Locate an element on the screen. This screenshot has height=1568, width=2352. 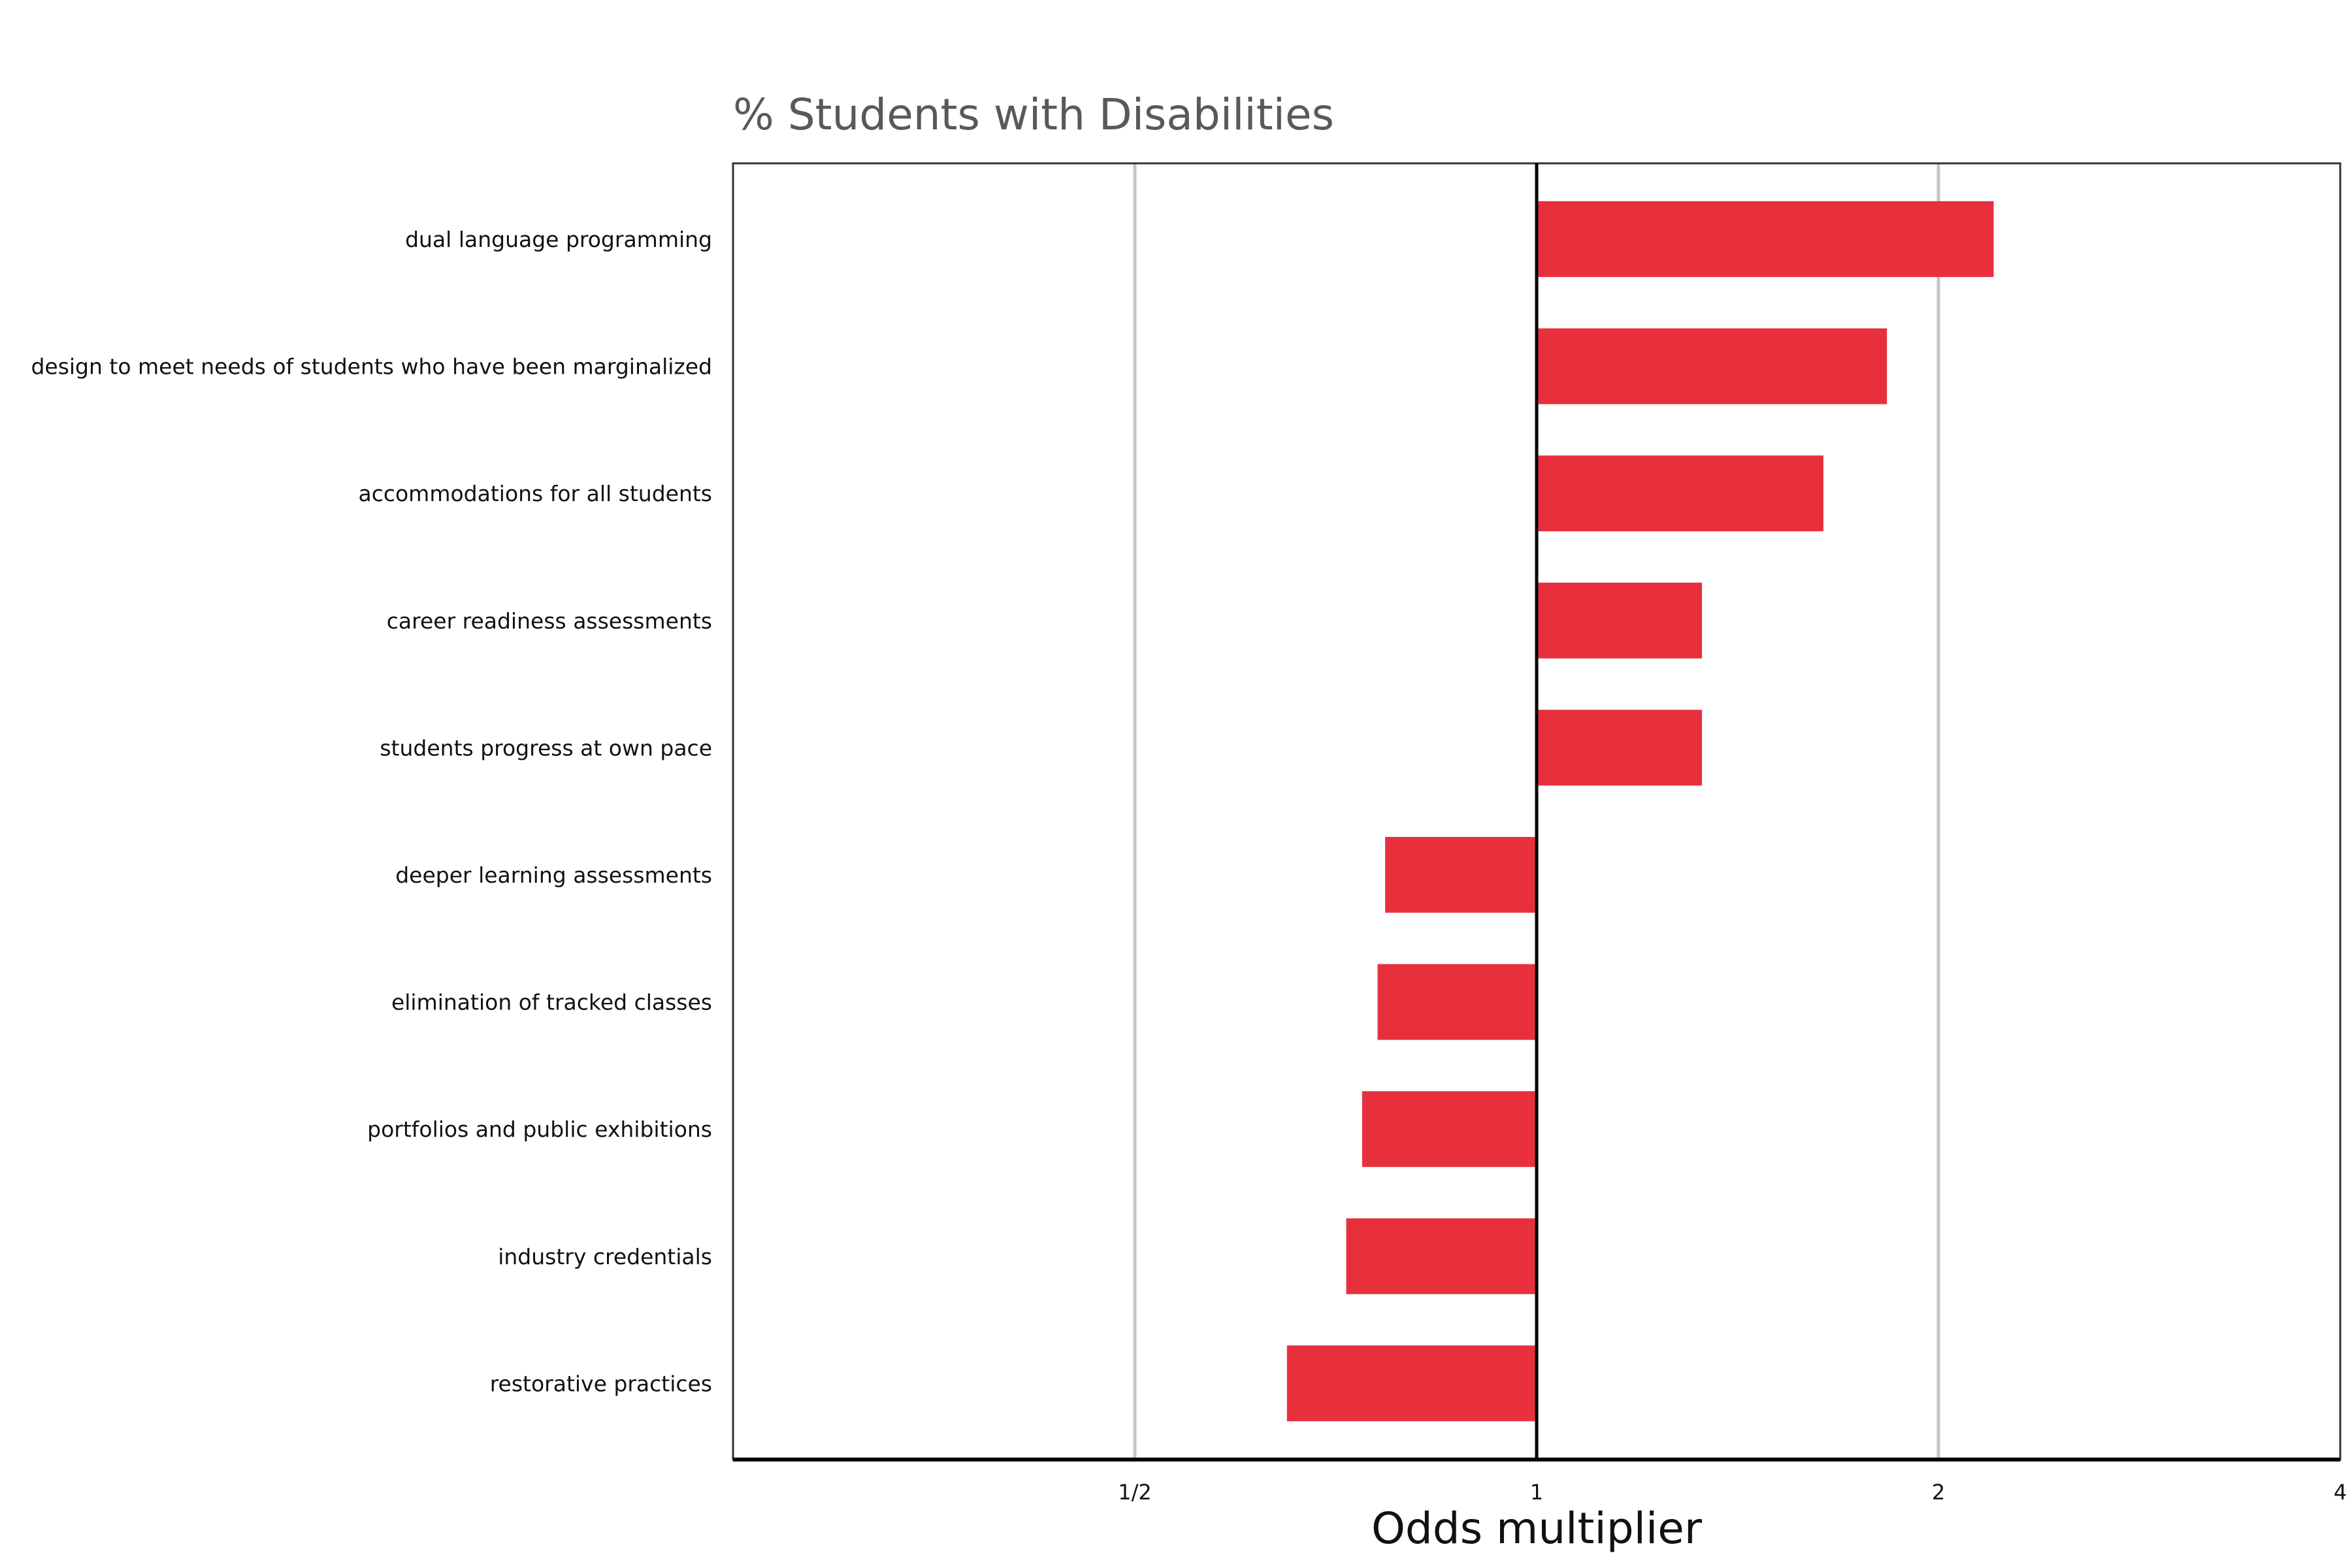
category-label: portfolios and public exhibitions is located at coordinates (539, 1129).